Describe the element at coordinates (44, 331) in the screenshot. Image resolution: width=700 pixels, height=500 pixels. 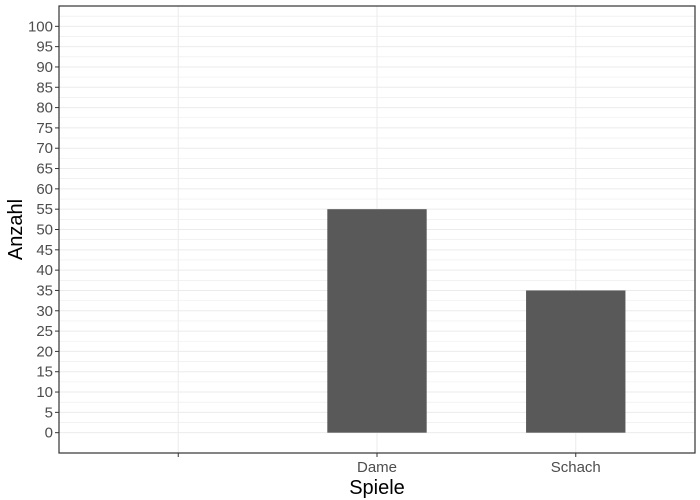
I see `y-tick-label: 25` at that location.